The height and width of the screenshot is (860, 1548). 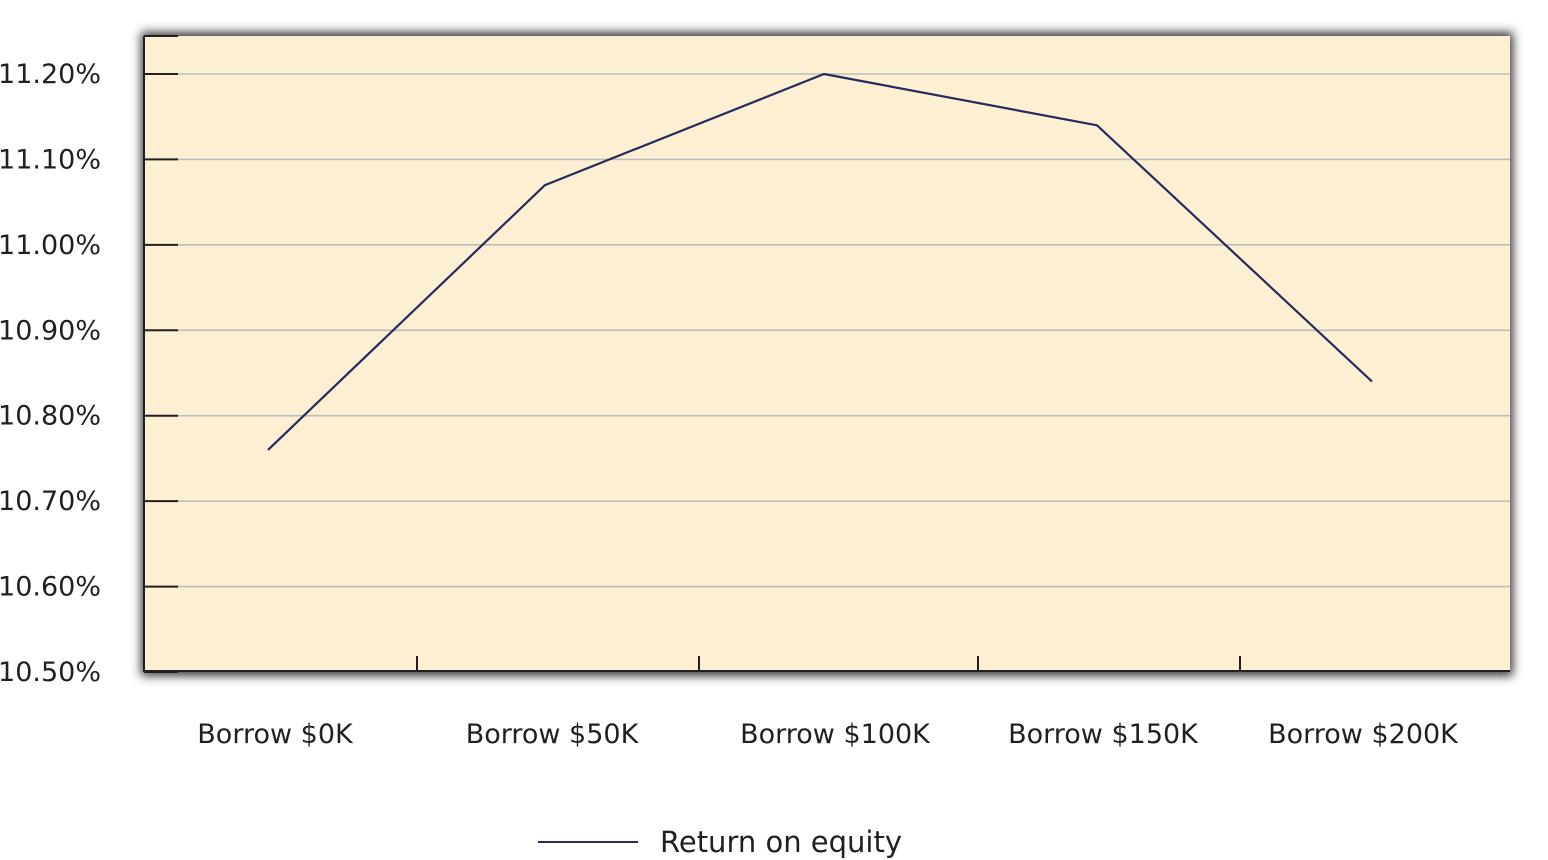 I want to click on x-tick-label: Borrow $0K, so click(x=275, y=734).